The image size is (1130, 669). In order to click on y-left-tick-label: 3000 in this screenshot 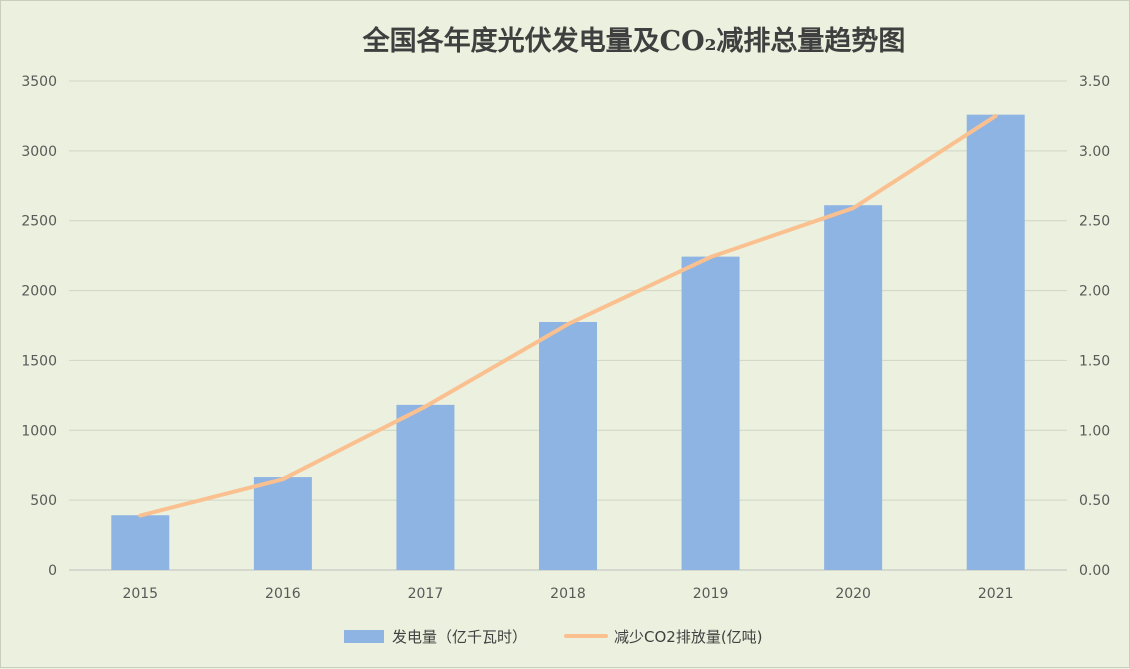, I will do `click(39, 152)`.